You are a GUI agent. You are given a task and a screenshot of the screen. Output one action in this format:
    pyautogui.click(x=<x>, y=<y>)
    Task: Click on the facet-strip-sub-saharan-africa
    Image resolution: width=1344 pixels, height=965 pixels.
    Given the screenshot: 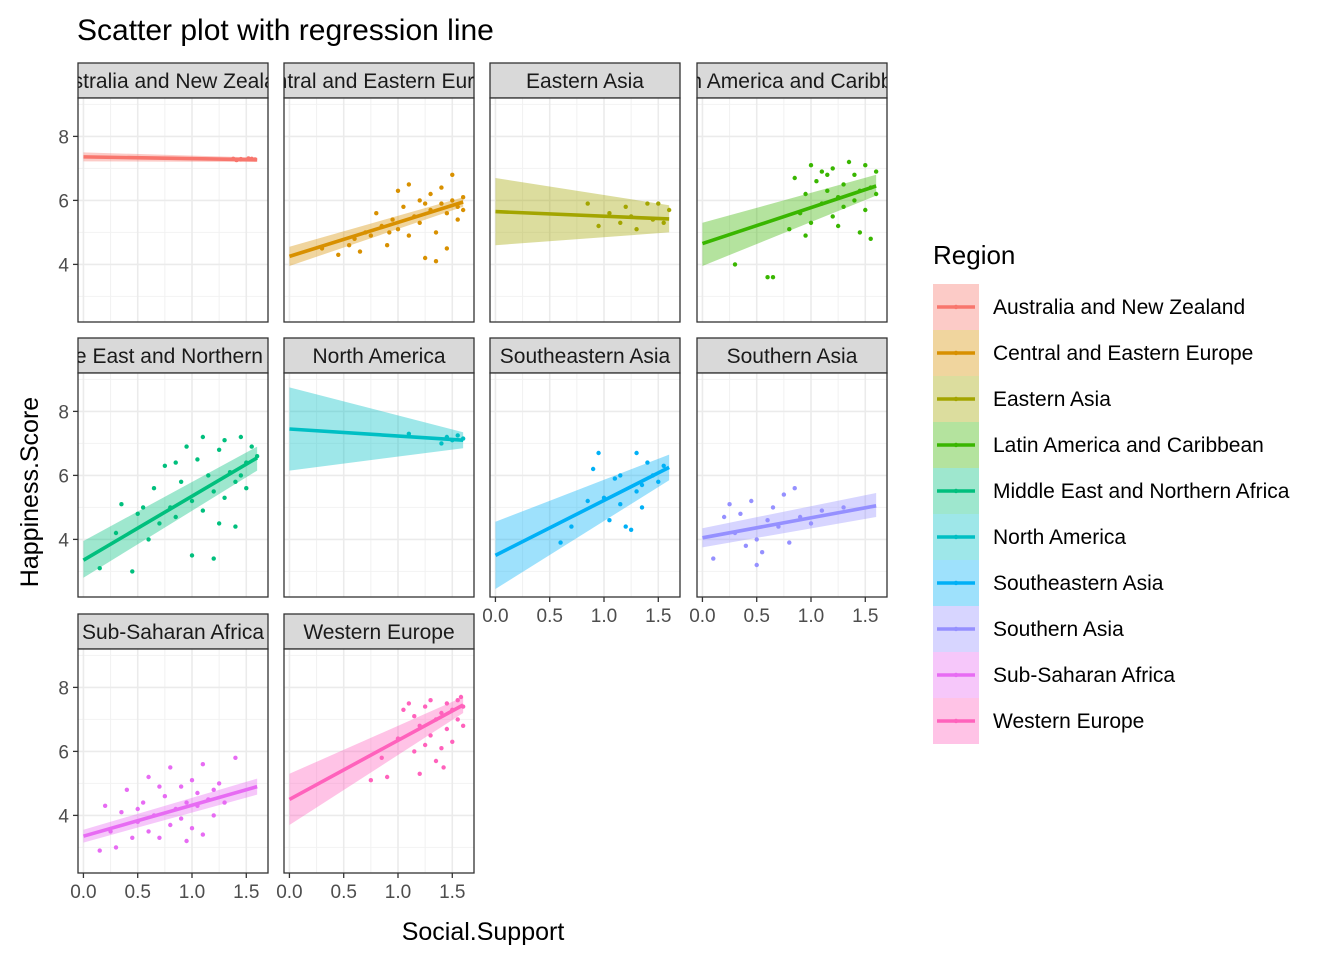 What is the action you would take?
    pyautogui.click(x=173, y=631)
    